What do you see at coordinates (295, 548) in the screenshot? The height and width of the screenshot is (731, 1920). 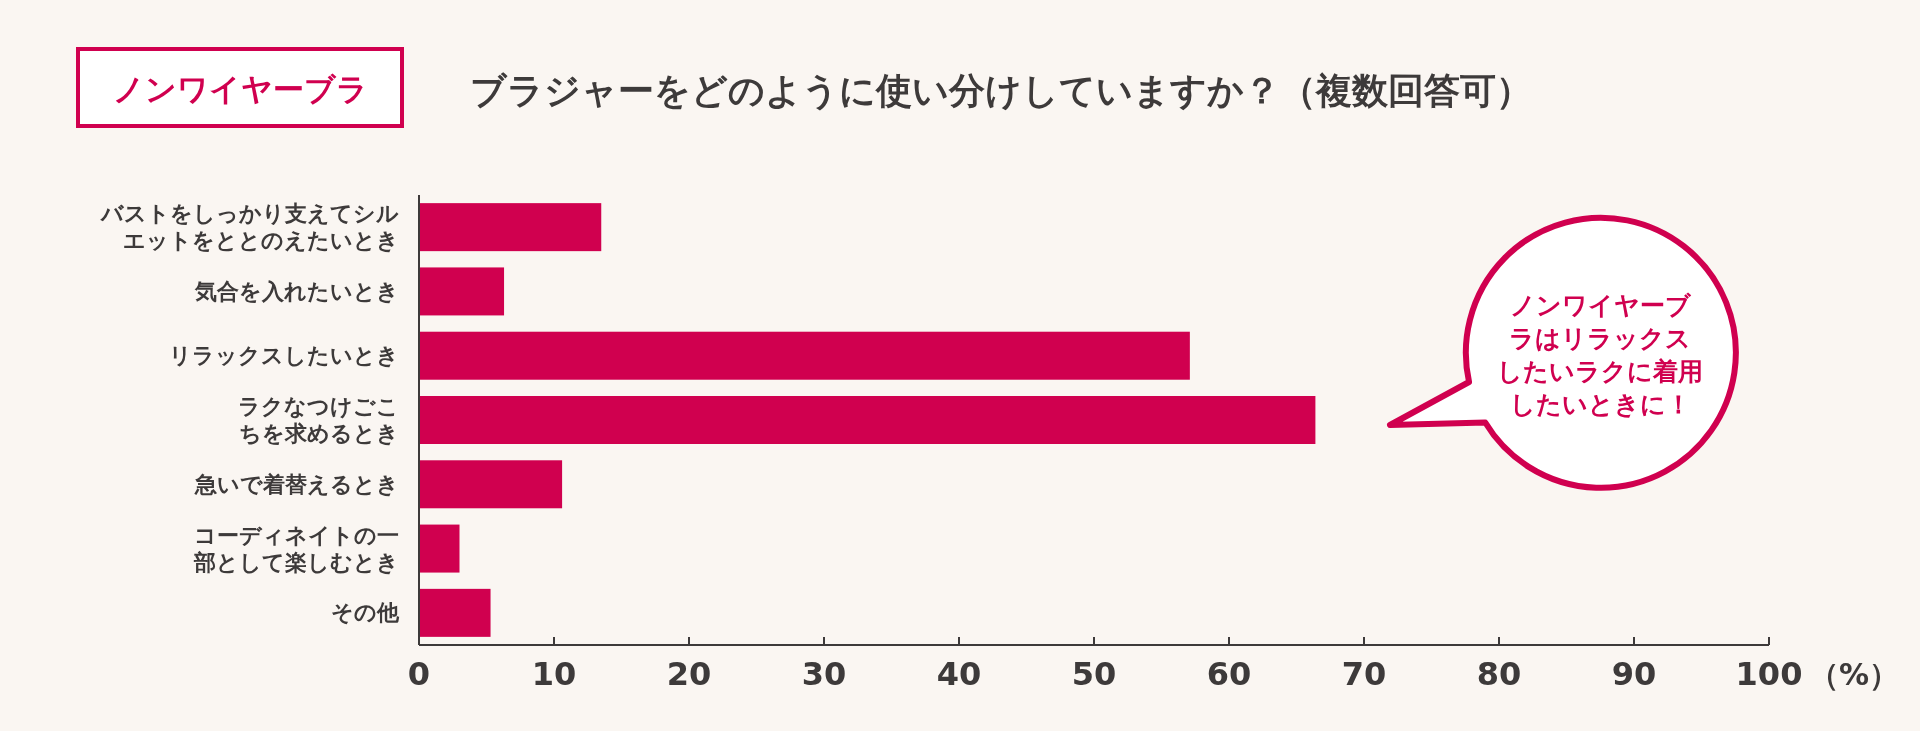 I see `y-tick-label: コーディネイトの一部として楽しむとき` at bounding box center [295, 548].